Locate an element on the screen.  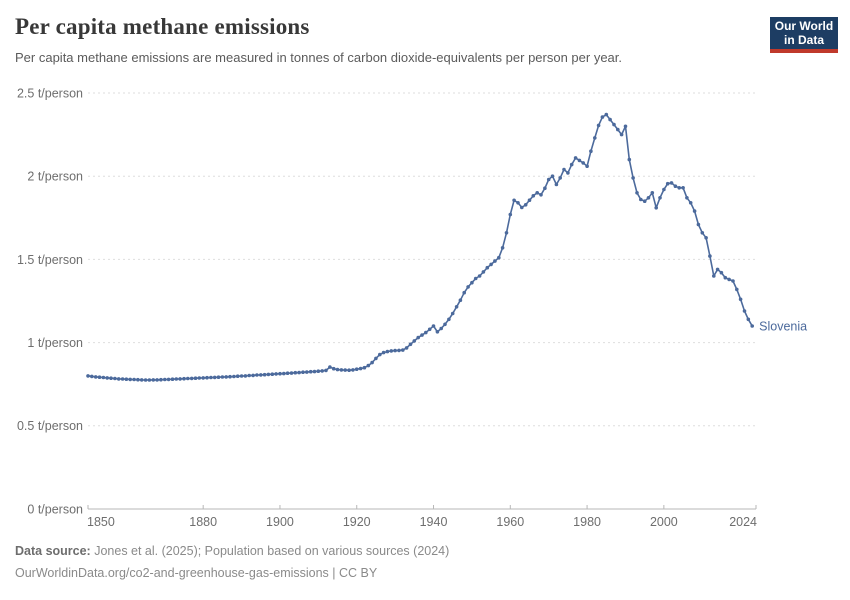
svg-text: 1960 is located at coordinates (510, 522).